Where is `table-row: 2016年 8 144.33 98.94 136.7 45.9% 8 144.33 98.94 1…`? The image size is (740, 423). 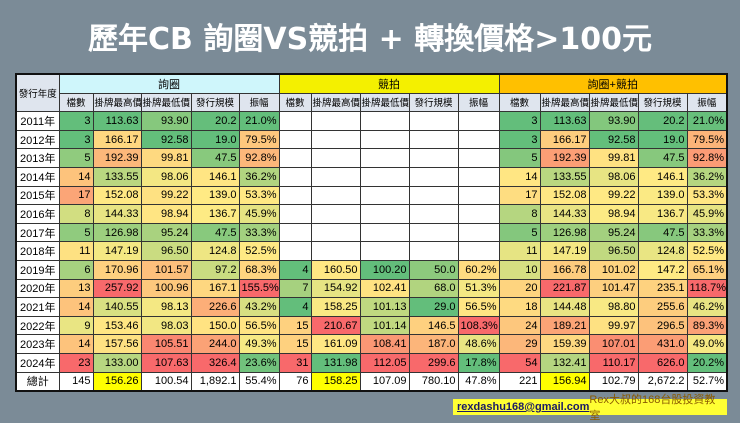
table-row: 2016年 8 144.33 98.94 136.7 45.9% 8 144.33 98.94 1… is located at coordinates (371, 214).